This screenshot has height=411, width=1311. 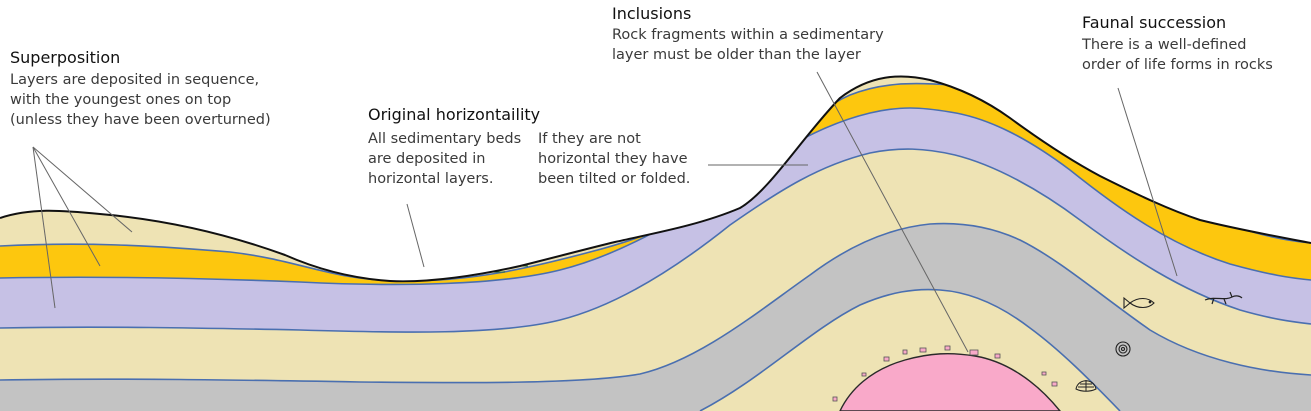 What do you see at coordinates (427, 159) in the screenshot?
I see `horizontality-line: are deposited in` at bounding box center [427, 159].